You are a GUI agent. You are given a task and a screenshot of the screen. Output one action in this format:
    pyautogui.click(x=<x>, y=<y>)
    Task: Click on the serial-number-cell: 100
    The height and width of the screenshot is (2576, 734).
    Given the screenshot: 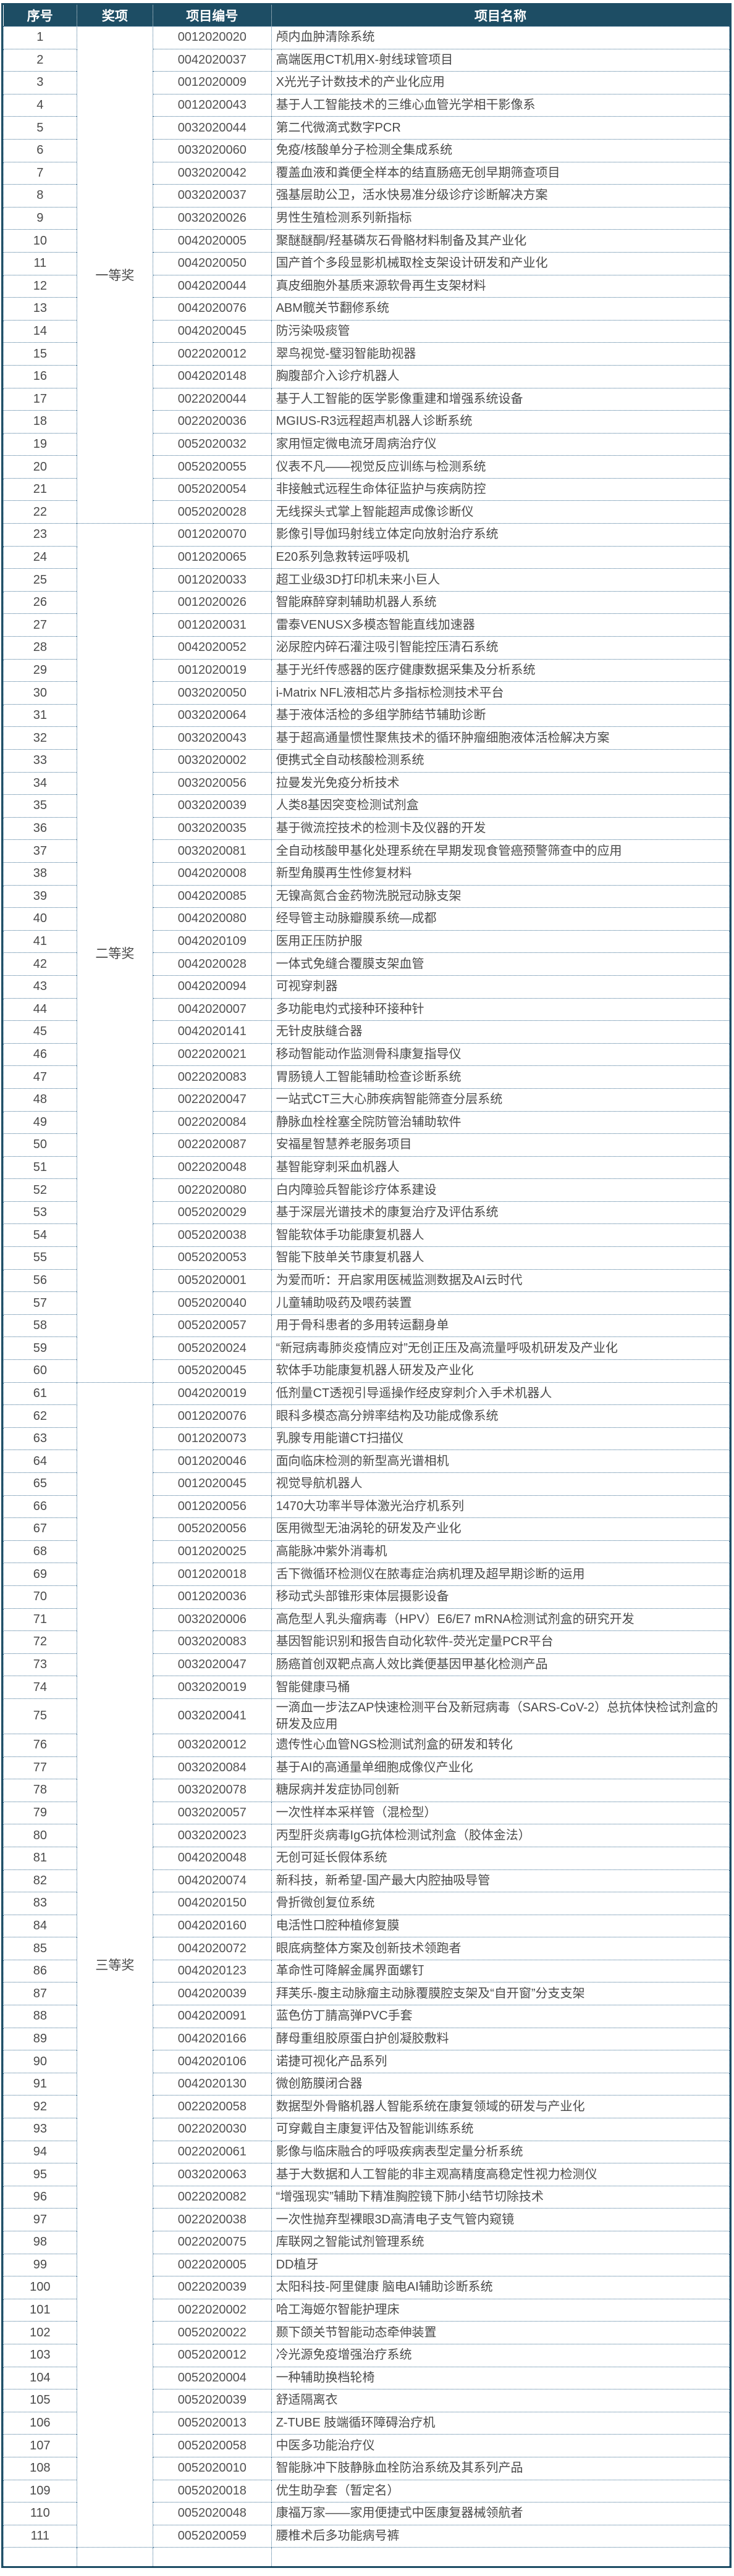 What is the action you would take?
    pyautogui.click(x=40, y=2287)
    